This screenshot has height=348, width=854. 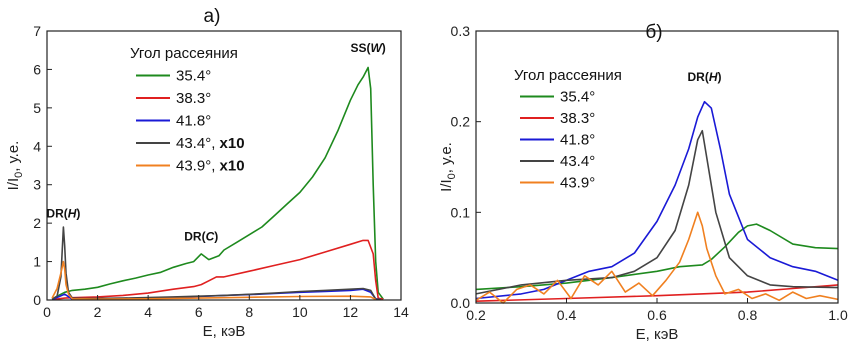 What do you see at coordinates (37, 108) in the screenshot?
I see `y-tick-label: 5` at bounding box center [37, 108].